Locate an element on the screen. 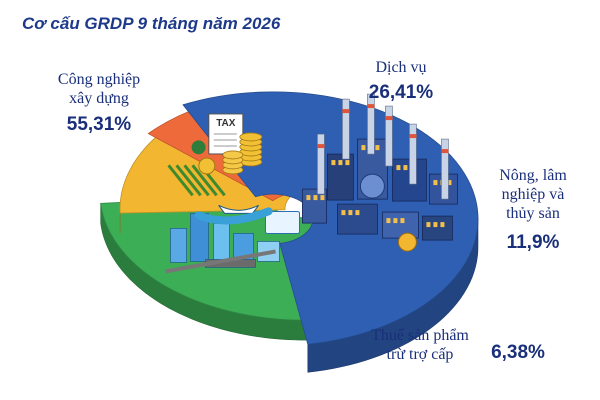 The height and width of the screenshot is (400, 600). screen-panel is located at coordinates (282, 222).